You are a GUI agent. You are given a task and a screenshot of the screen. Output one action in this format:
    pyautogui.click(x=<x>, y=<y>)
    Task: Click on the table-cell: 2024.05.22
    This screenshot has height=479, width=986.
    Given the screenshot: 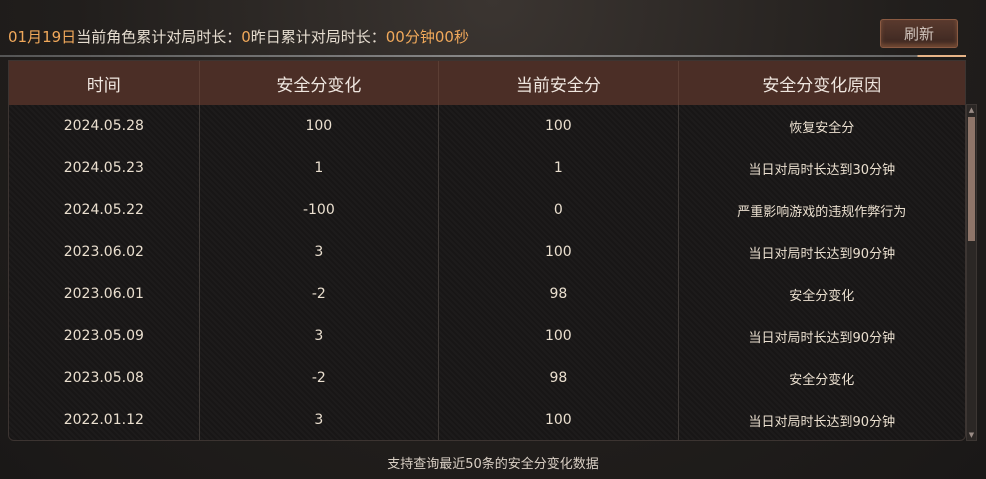 What is the action you would take?
    pyautogui.click(x=104, y=210)
    